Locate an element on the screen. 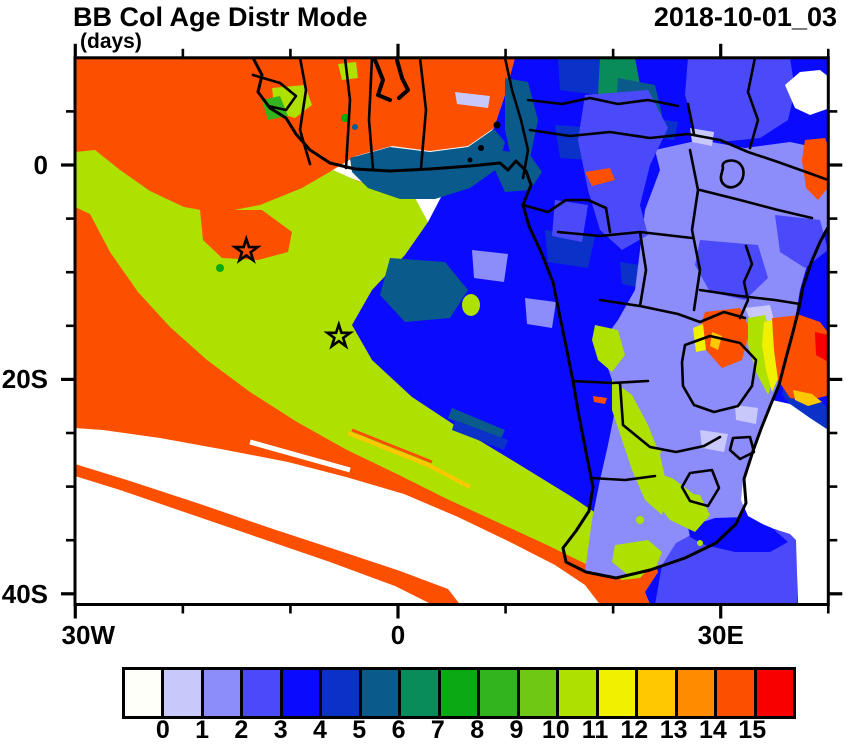  region-no-data-white is located at coordinates (785, 337).